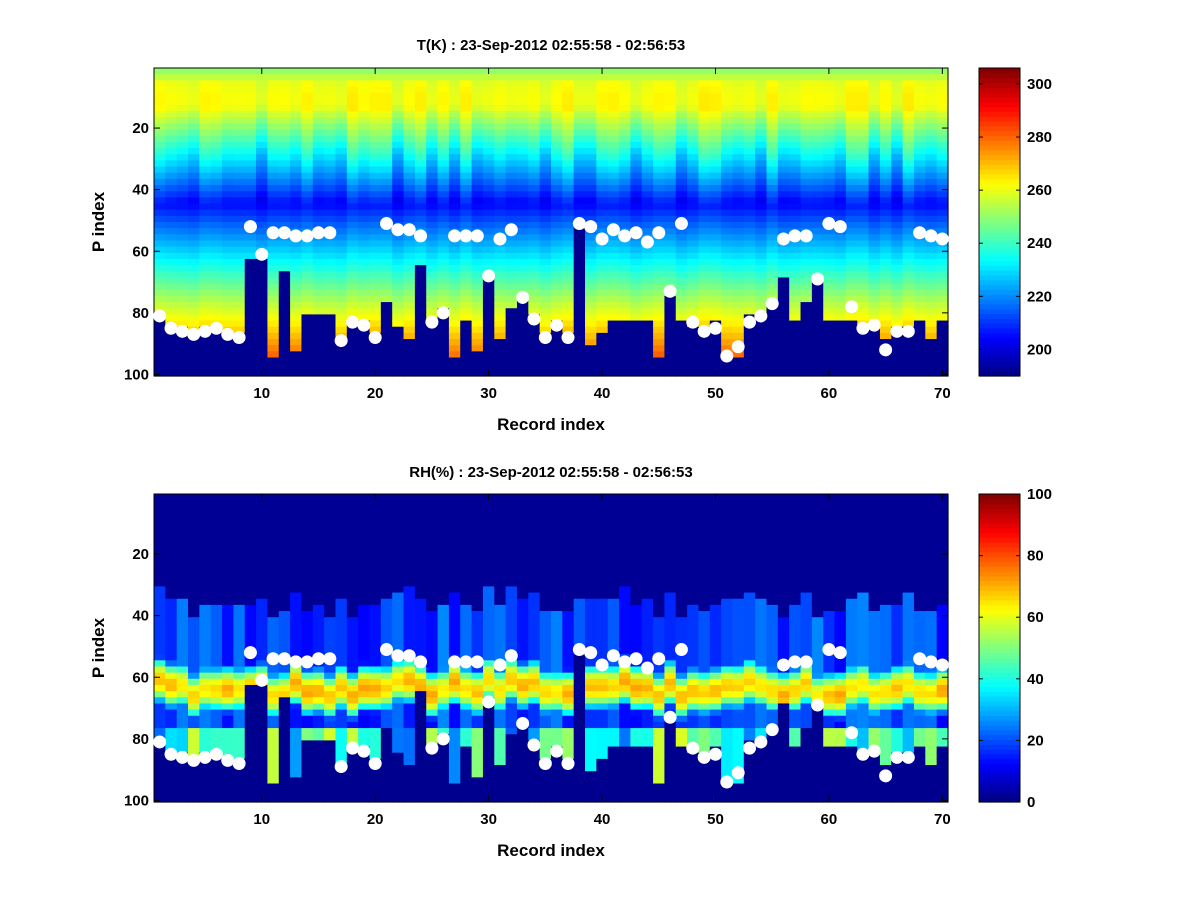 The height and width of the screenshot is (900, 1200). Describe the element at coordinates (1039, 84) in the screenshot. I see `colorbar-tick-label: 300` at that location.